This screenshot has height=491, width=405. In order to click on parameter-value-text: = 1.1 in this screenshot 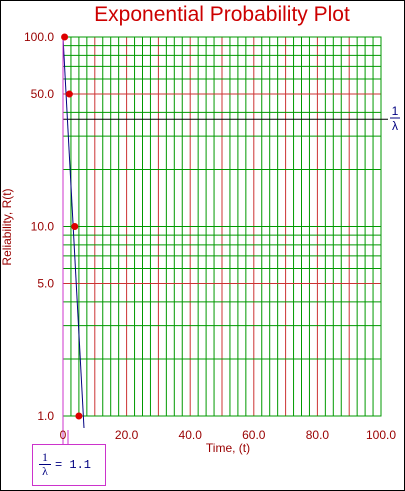, I will do `click(73, 465)`.